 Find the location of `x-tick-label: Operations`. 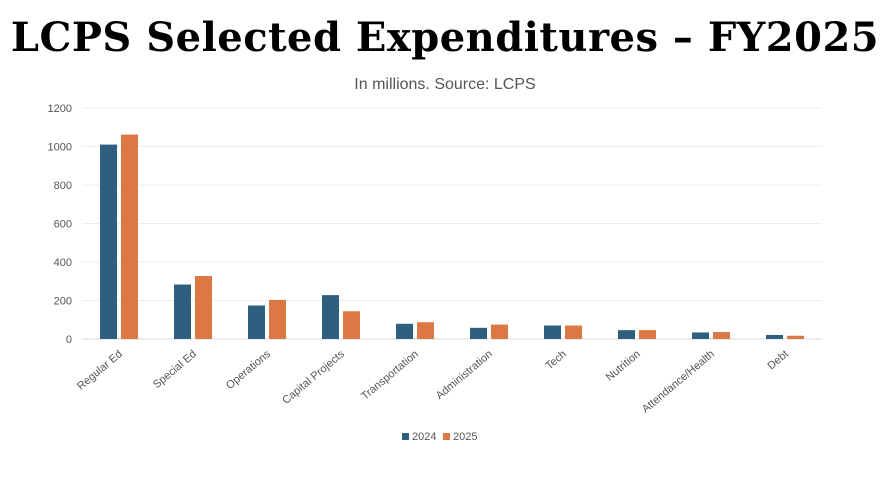

x-tick-label: Operations is located at coordinates (248, 370).